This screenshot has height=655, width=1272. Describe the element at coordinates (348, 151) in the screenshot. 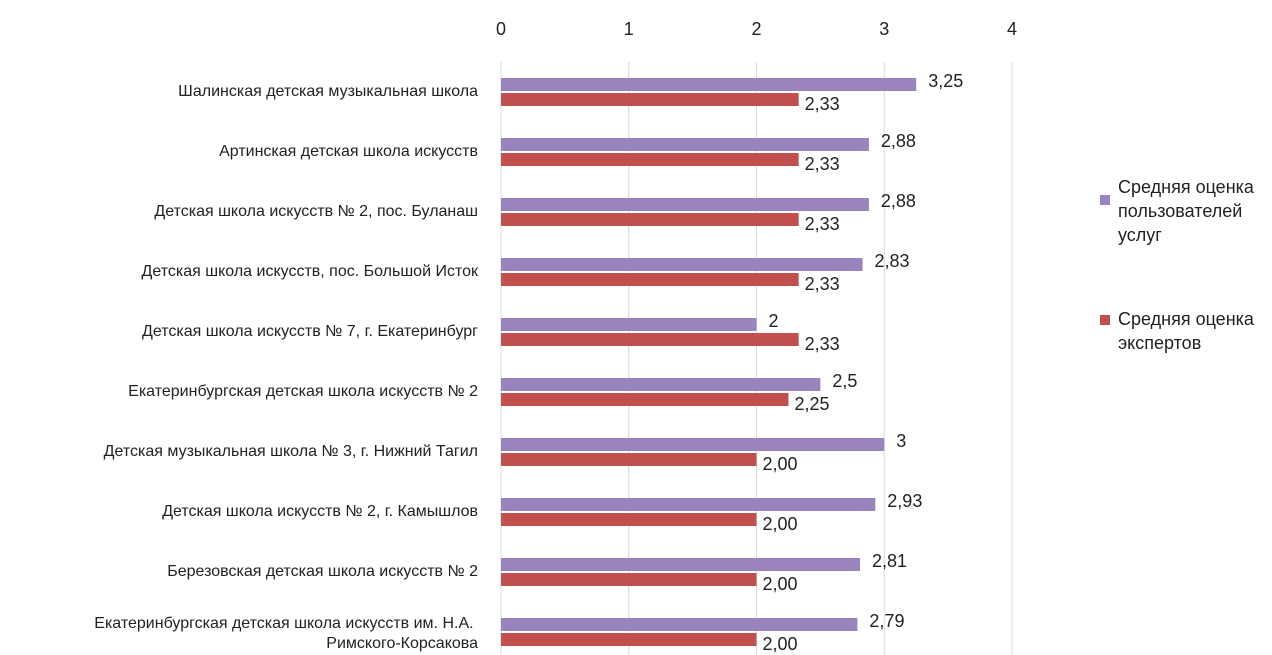

I see `y-tick-label: Артинская детская школа искусств` at that location.